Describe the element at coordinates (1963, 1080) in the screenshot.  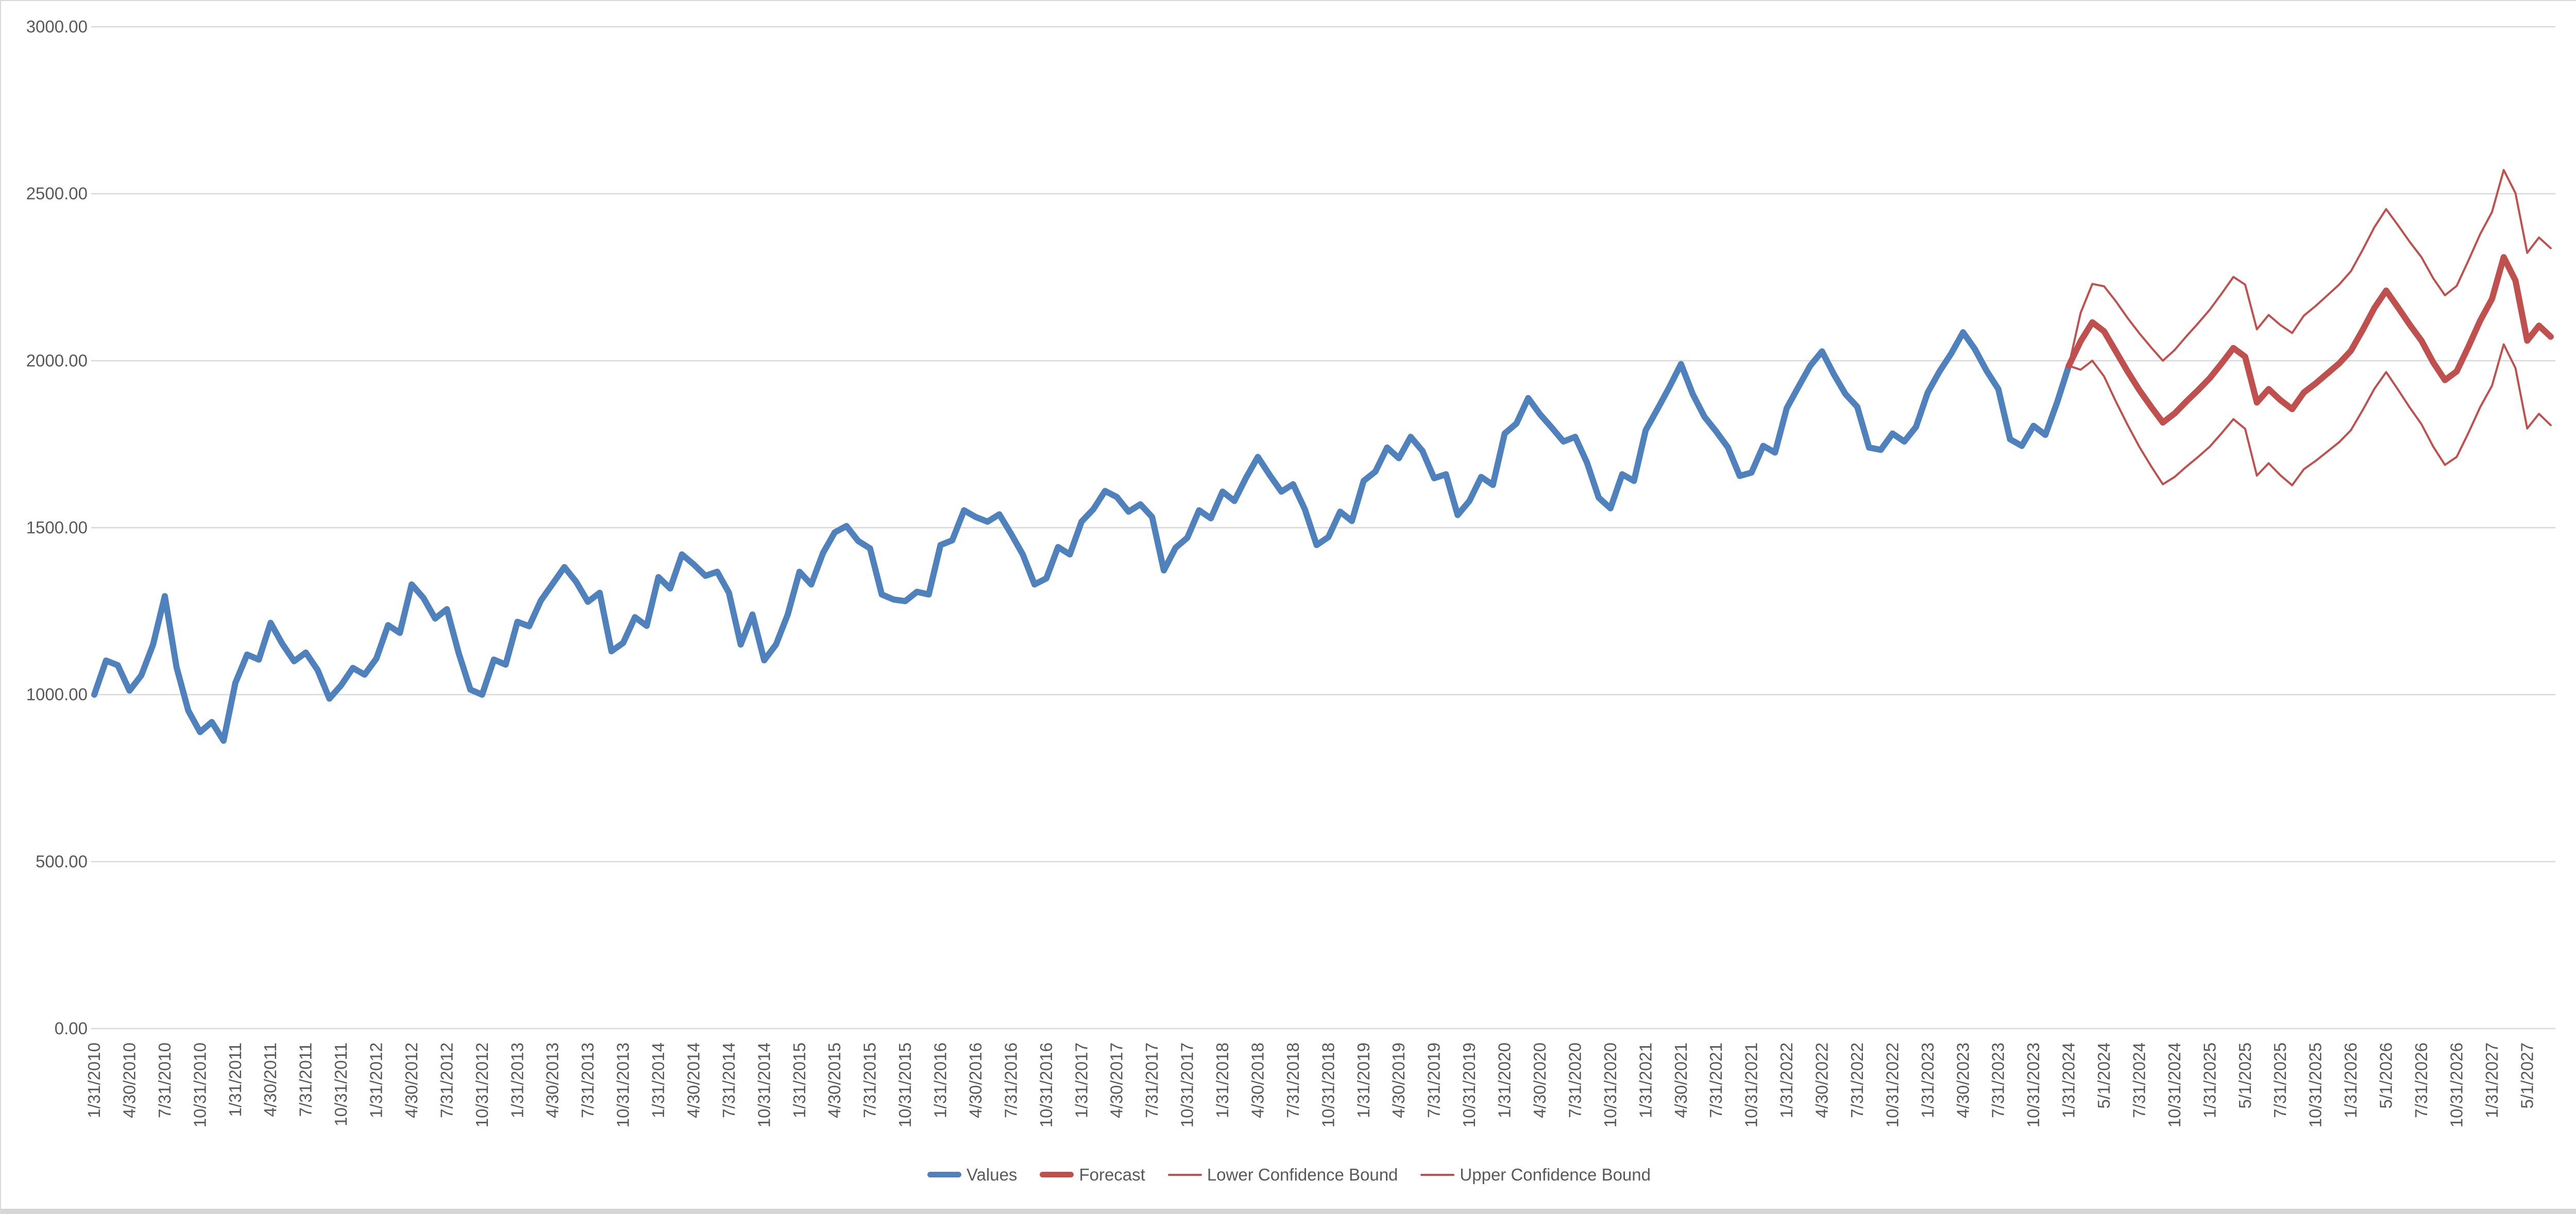
I see `x-tick-label: 4/30/2023` at that location.